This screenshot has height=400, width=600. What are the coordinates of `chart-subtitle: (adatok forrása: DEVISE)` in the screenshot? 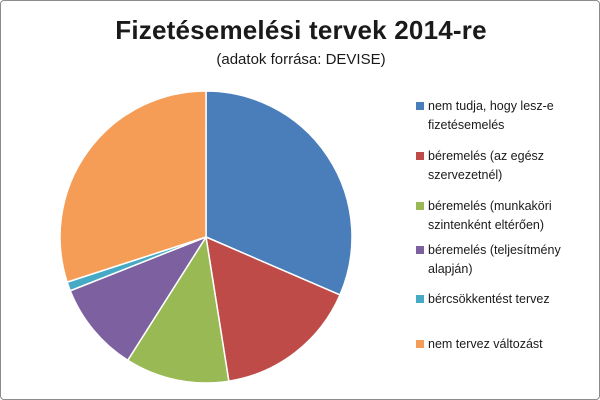 It's located at (301, 59).